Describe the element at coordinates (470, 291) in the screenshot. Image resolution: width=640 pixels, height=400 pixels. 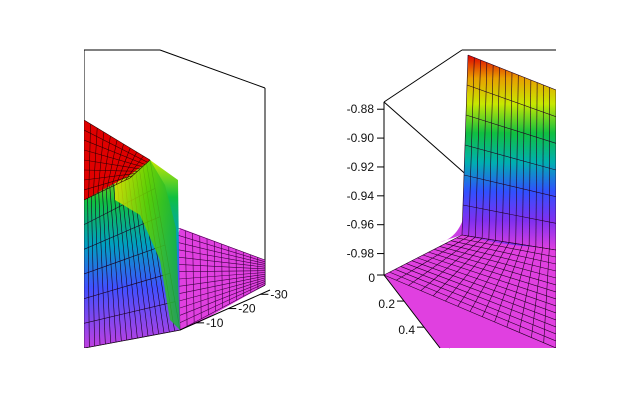
I see `right-low-plane` at that location.